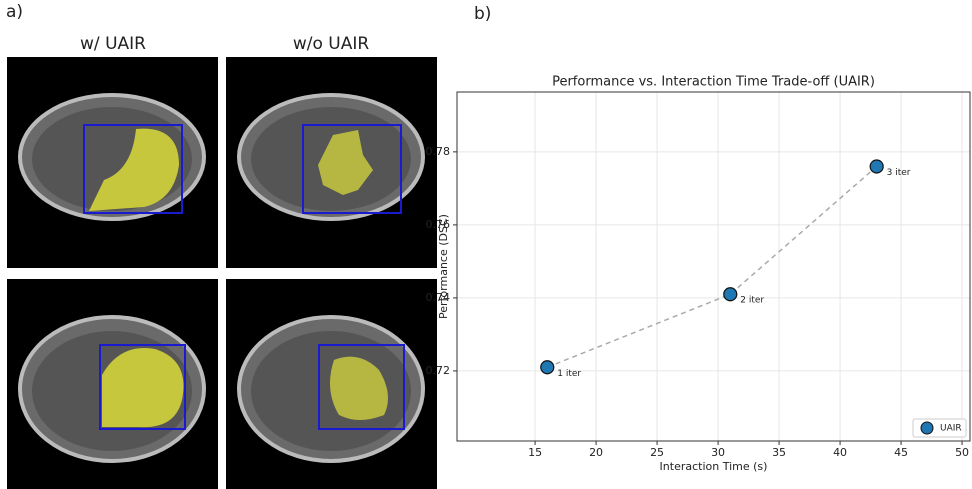 The height and width of the screenshot is (489, 972). Describe the element at coordinates (438, 224) in the screenshot. I see `y-tick-label: 0.76` at that location.